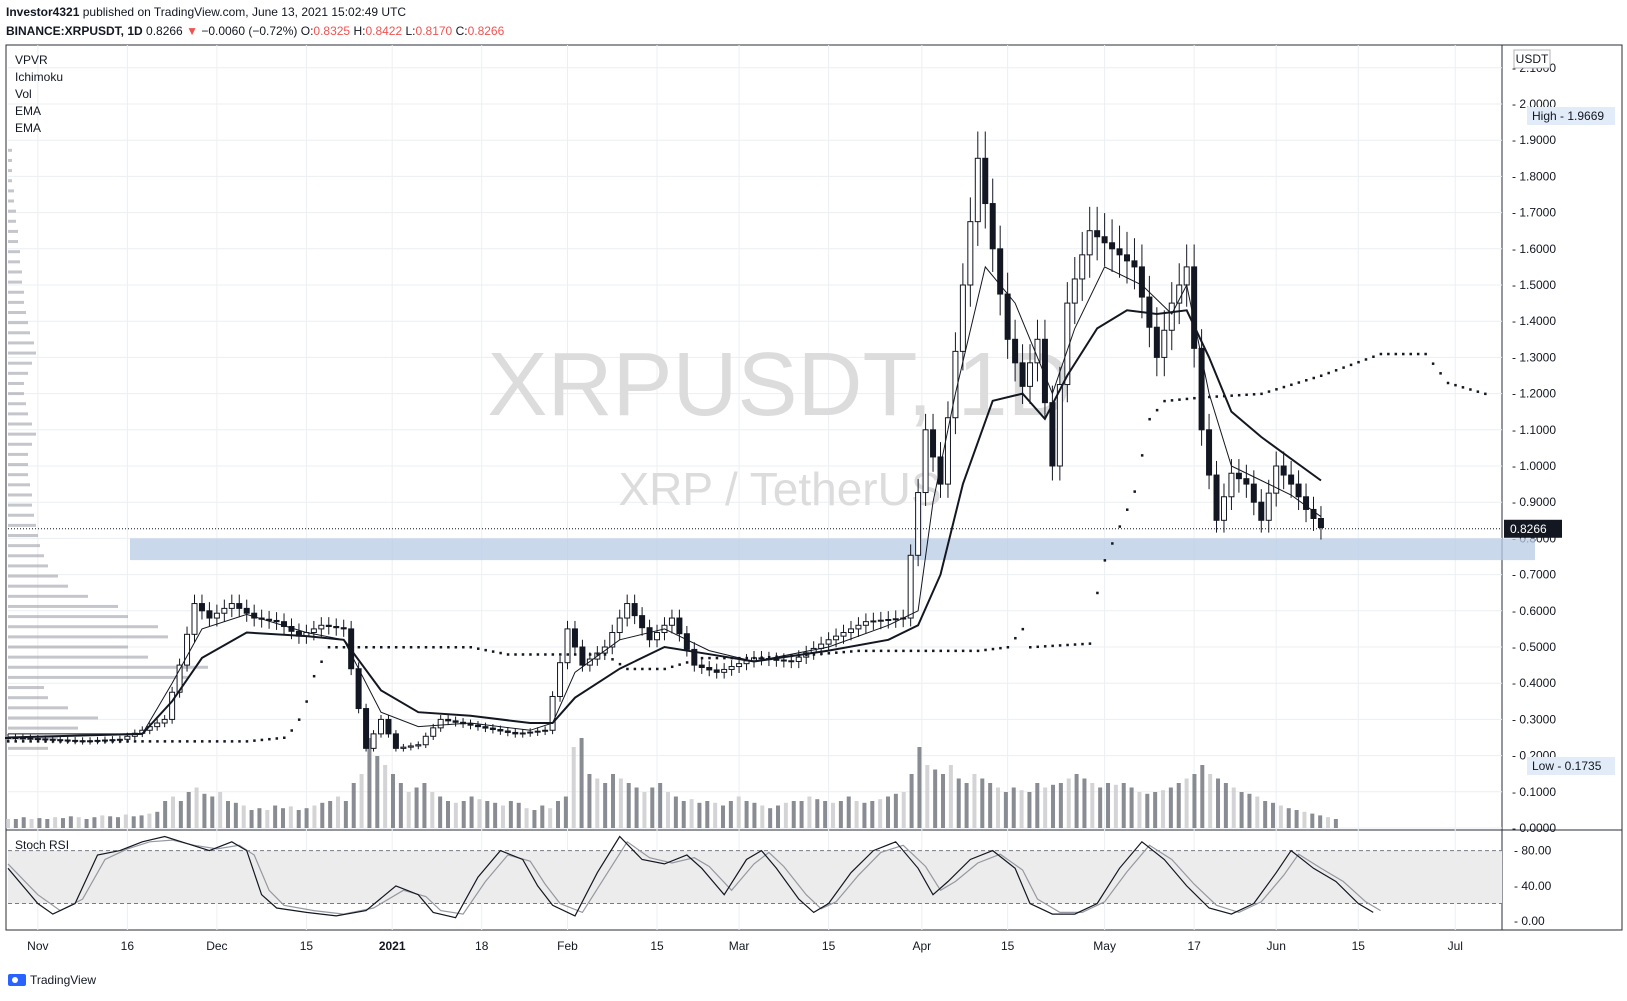  Describe the element at coordinates (23, 94) in the screenshot. I see `indicator-vol: Vol` at that location.